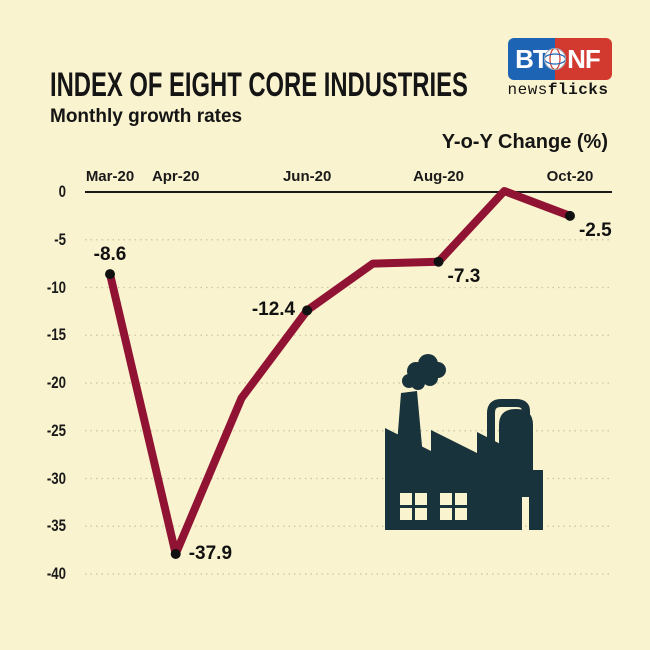 The height and width of the screenshot is (650, 650). I want to click on data-point-label: -12.4, so click(273, 310).